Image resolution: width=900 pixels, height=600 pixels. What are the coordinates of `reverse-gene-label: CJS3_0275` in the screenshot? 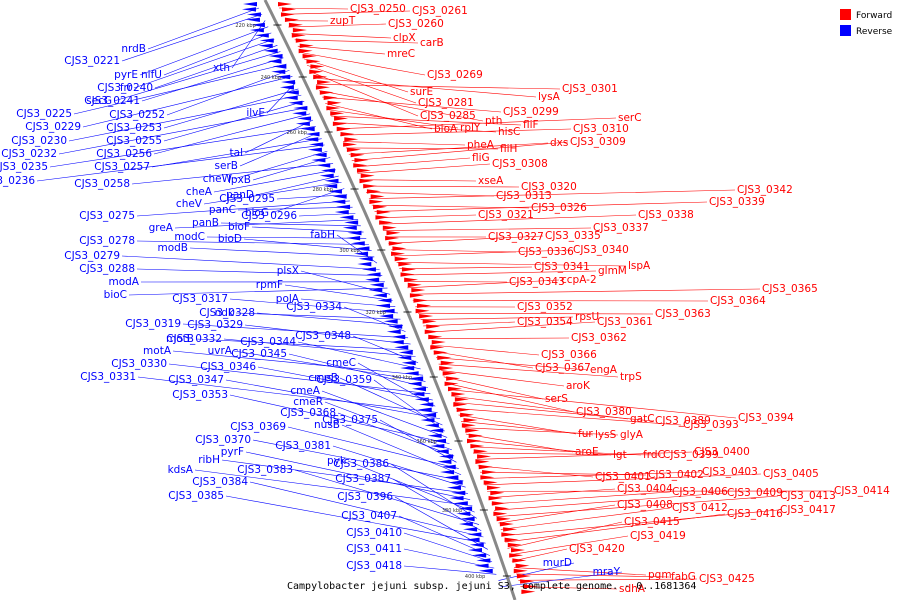 It's located at (107, 216).